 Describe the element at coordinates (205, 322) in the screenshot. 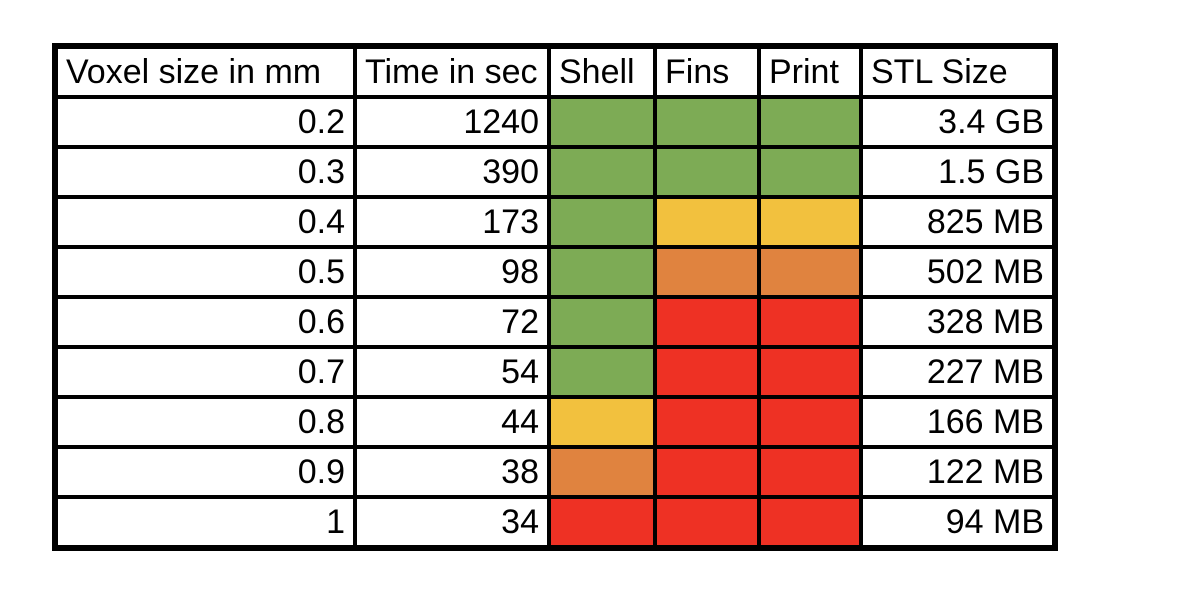

I see `voxel-size-cell: 0.6` at that location.